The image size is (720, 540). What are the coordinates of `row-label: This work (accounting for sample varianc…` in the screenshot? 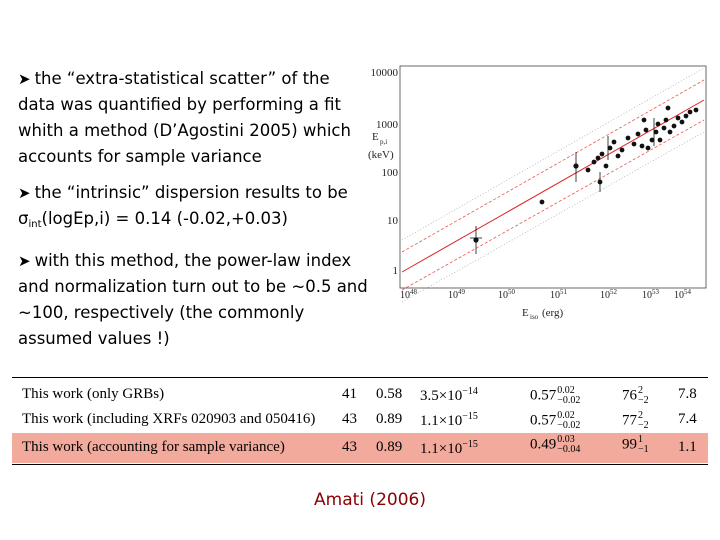 It's located at (153, 447).